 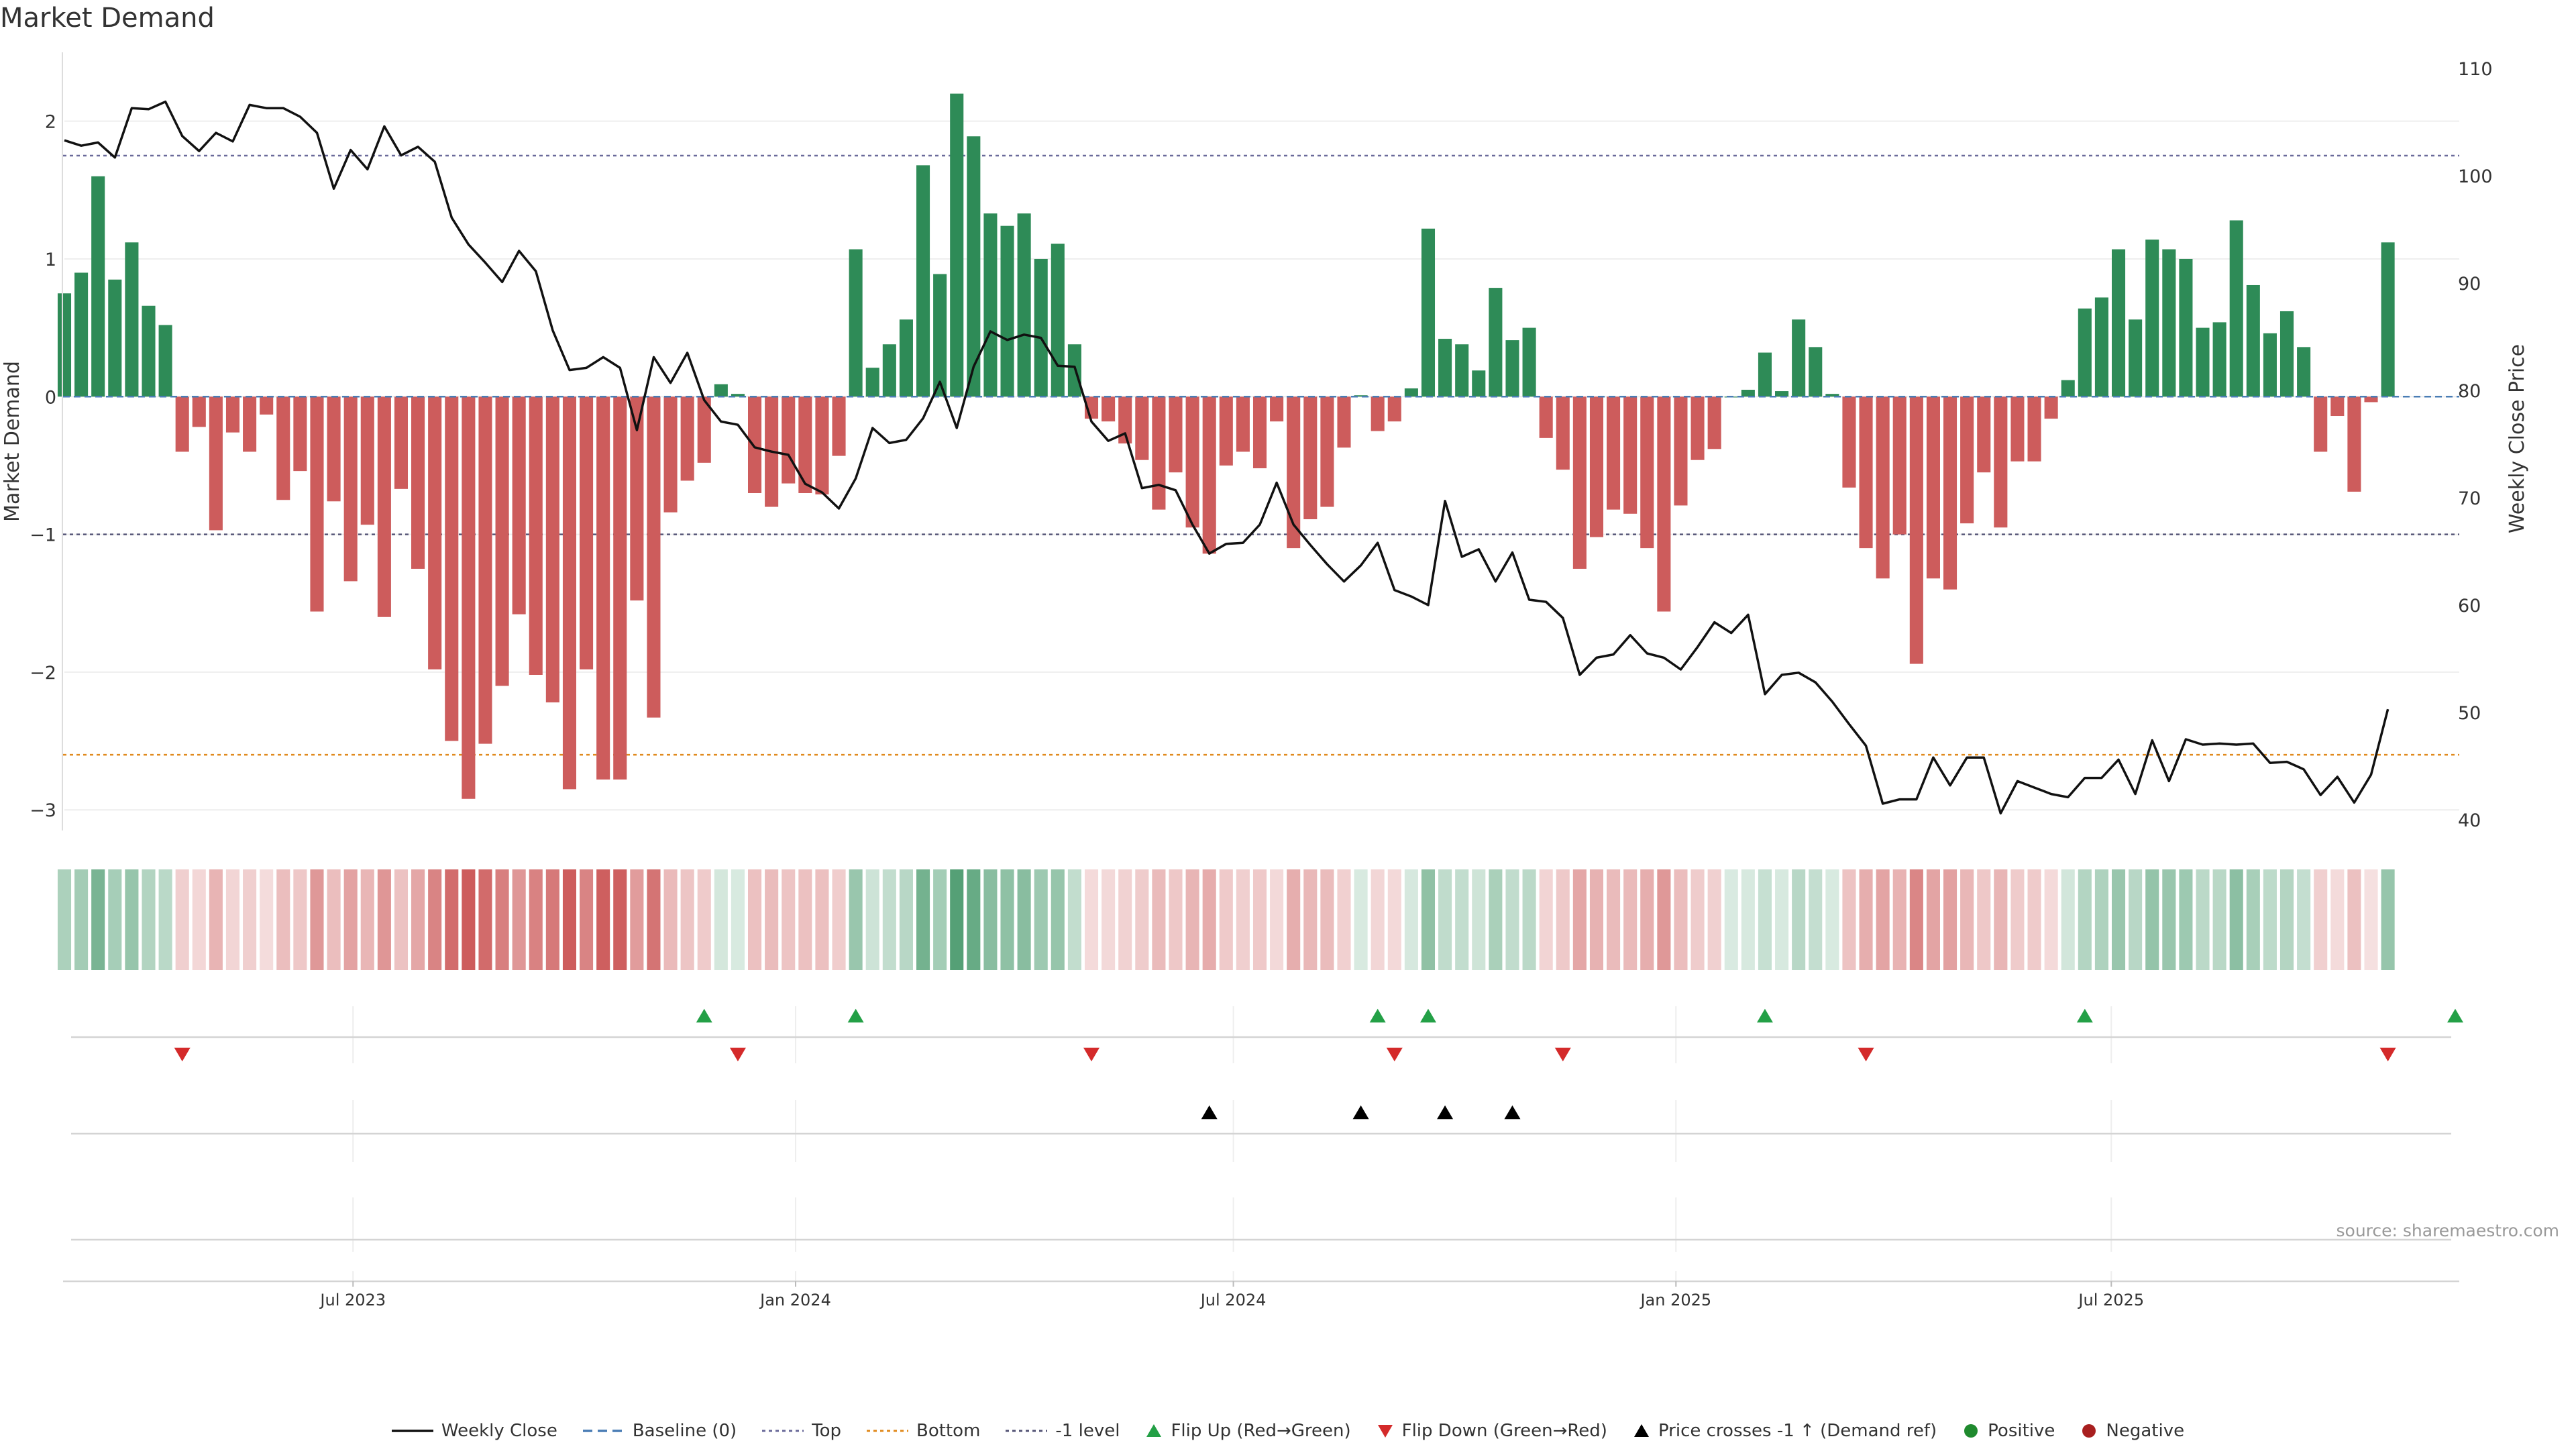 What do you see at coordinates (2469, 606) in the screenshot?
I see `y2-tick-label: 60` at bounding box center [2469, 606].